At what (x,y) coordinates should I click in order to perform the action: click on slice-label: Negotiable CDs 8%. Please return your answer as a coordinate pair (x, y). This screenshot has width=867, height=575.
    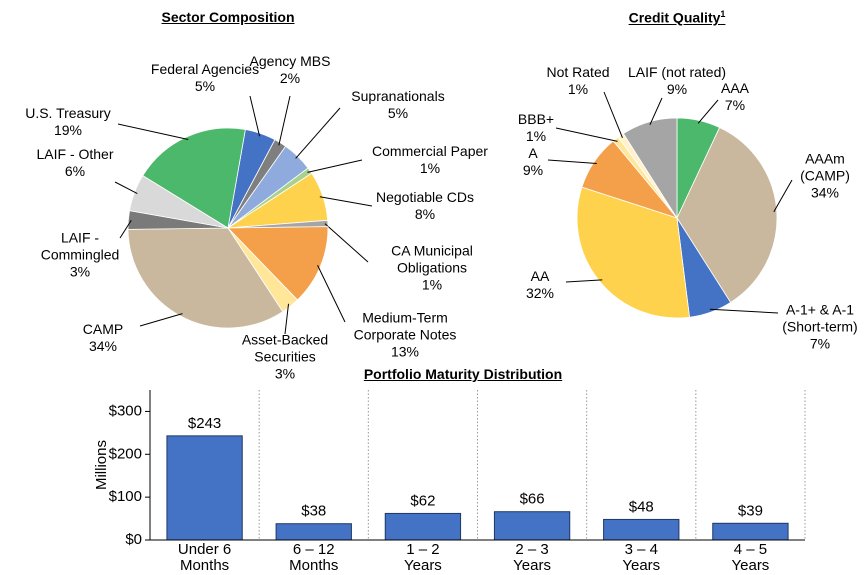
    Looking at the image, I should click on (425, 206).